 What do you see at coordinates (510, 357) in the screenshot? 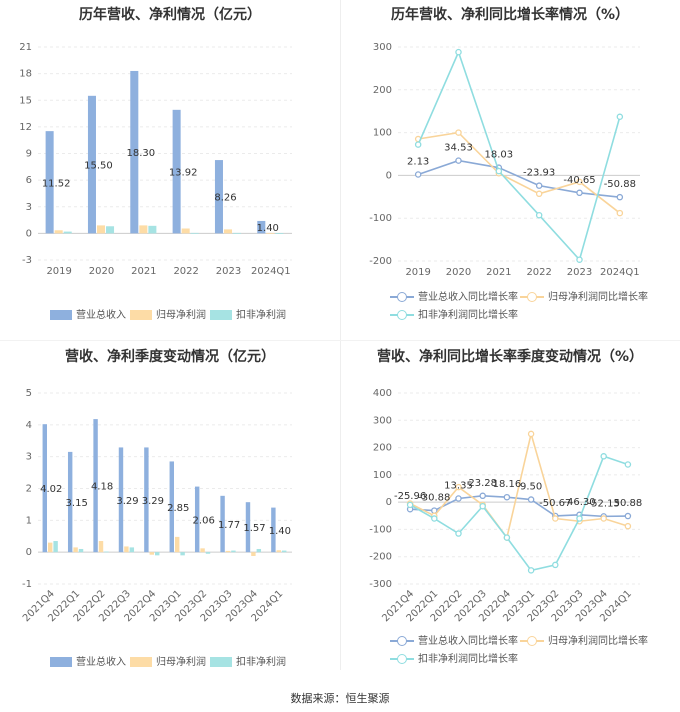
I see `chart-title: 营收、净利同比增长率季度变动情况（%）` at bounding box center [510, 357].